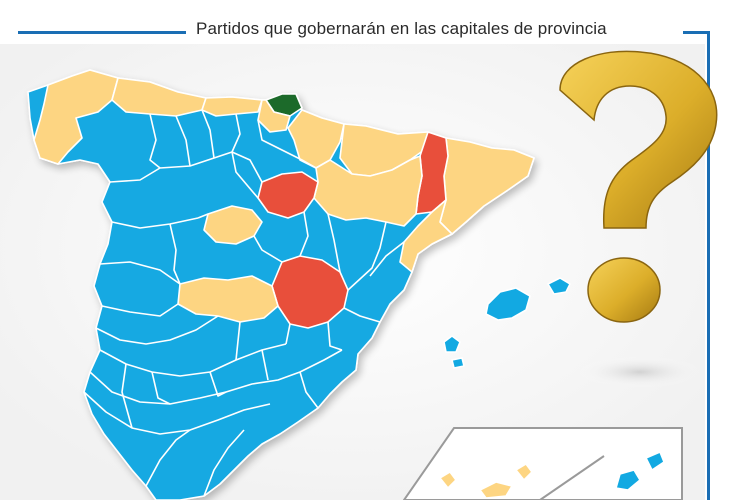  I want to click on province-toledo-yellow, so click(228, 299).